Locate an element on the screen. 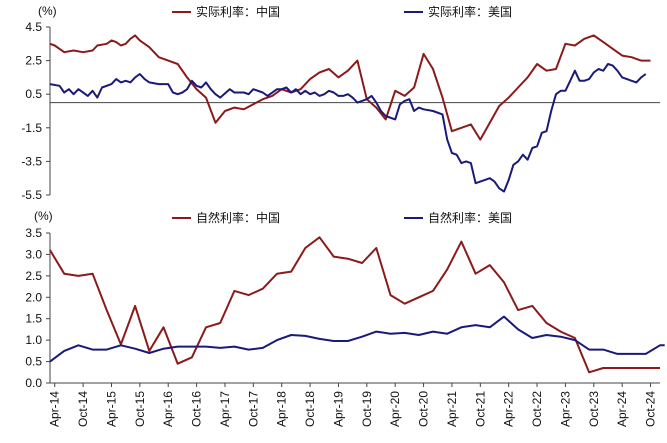  x-tick-label: Oct-20 is located at coordinates (424, 409).